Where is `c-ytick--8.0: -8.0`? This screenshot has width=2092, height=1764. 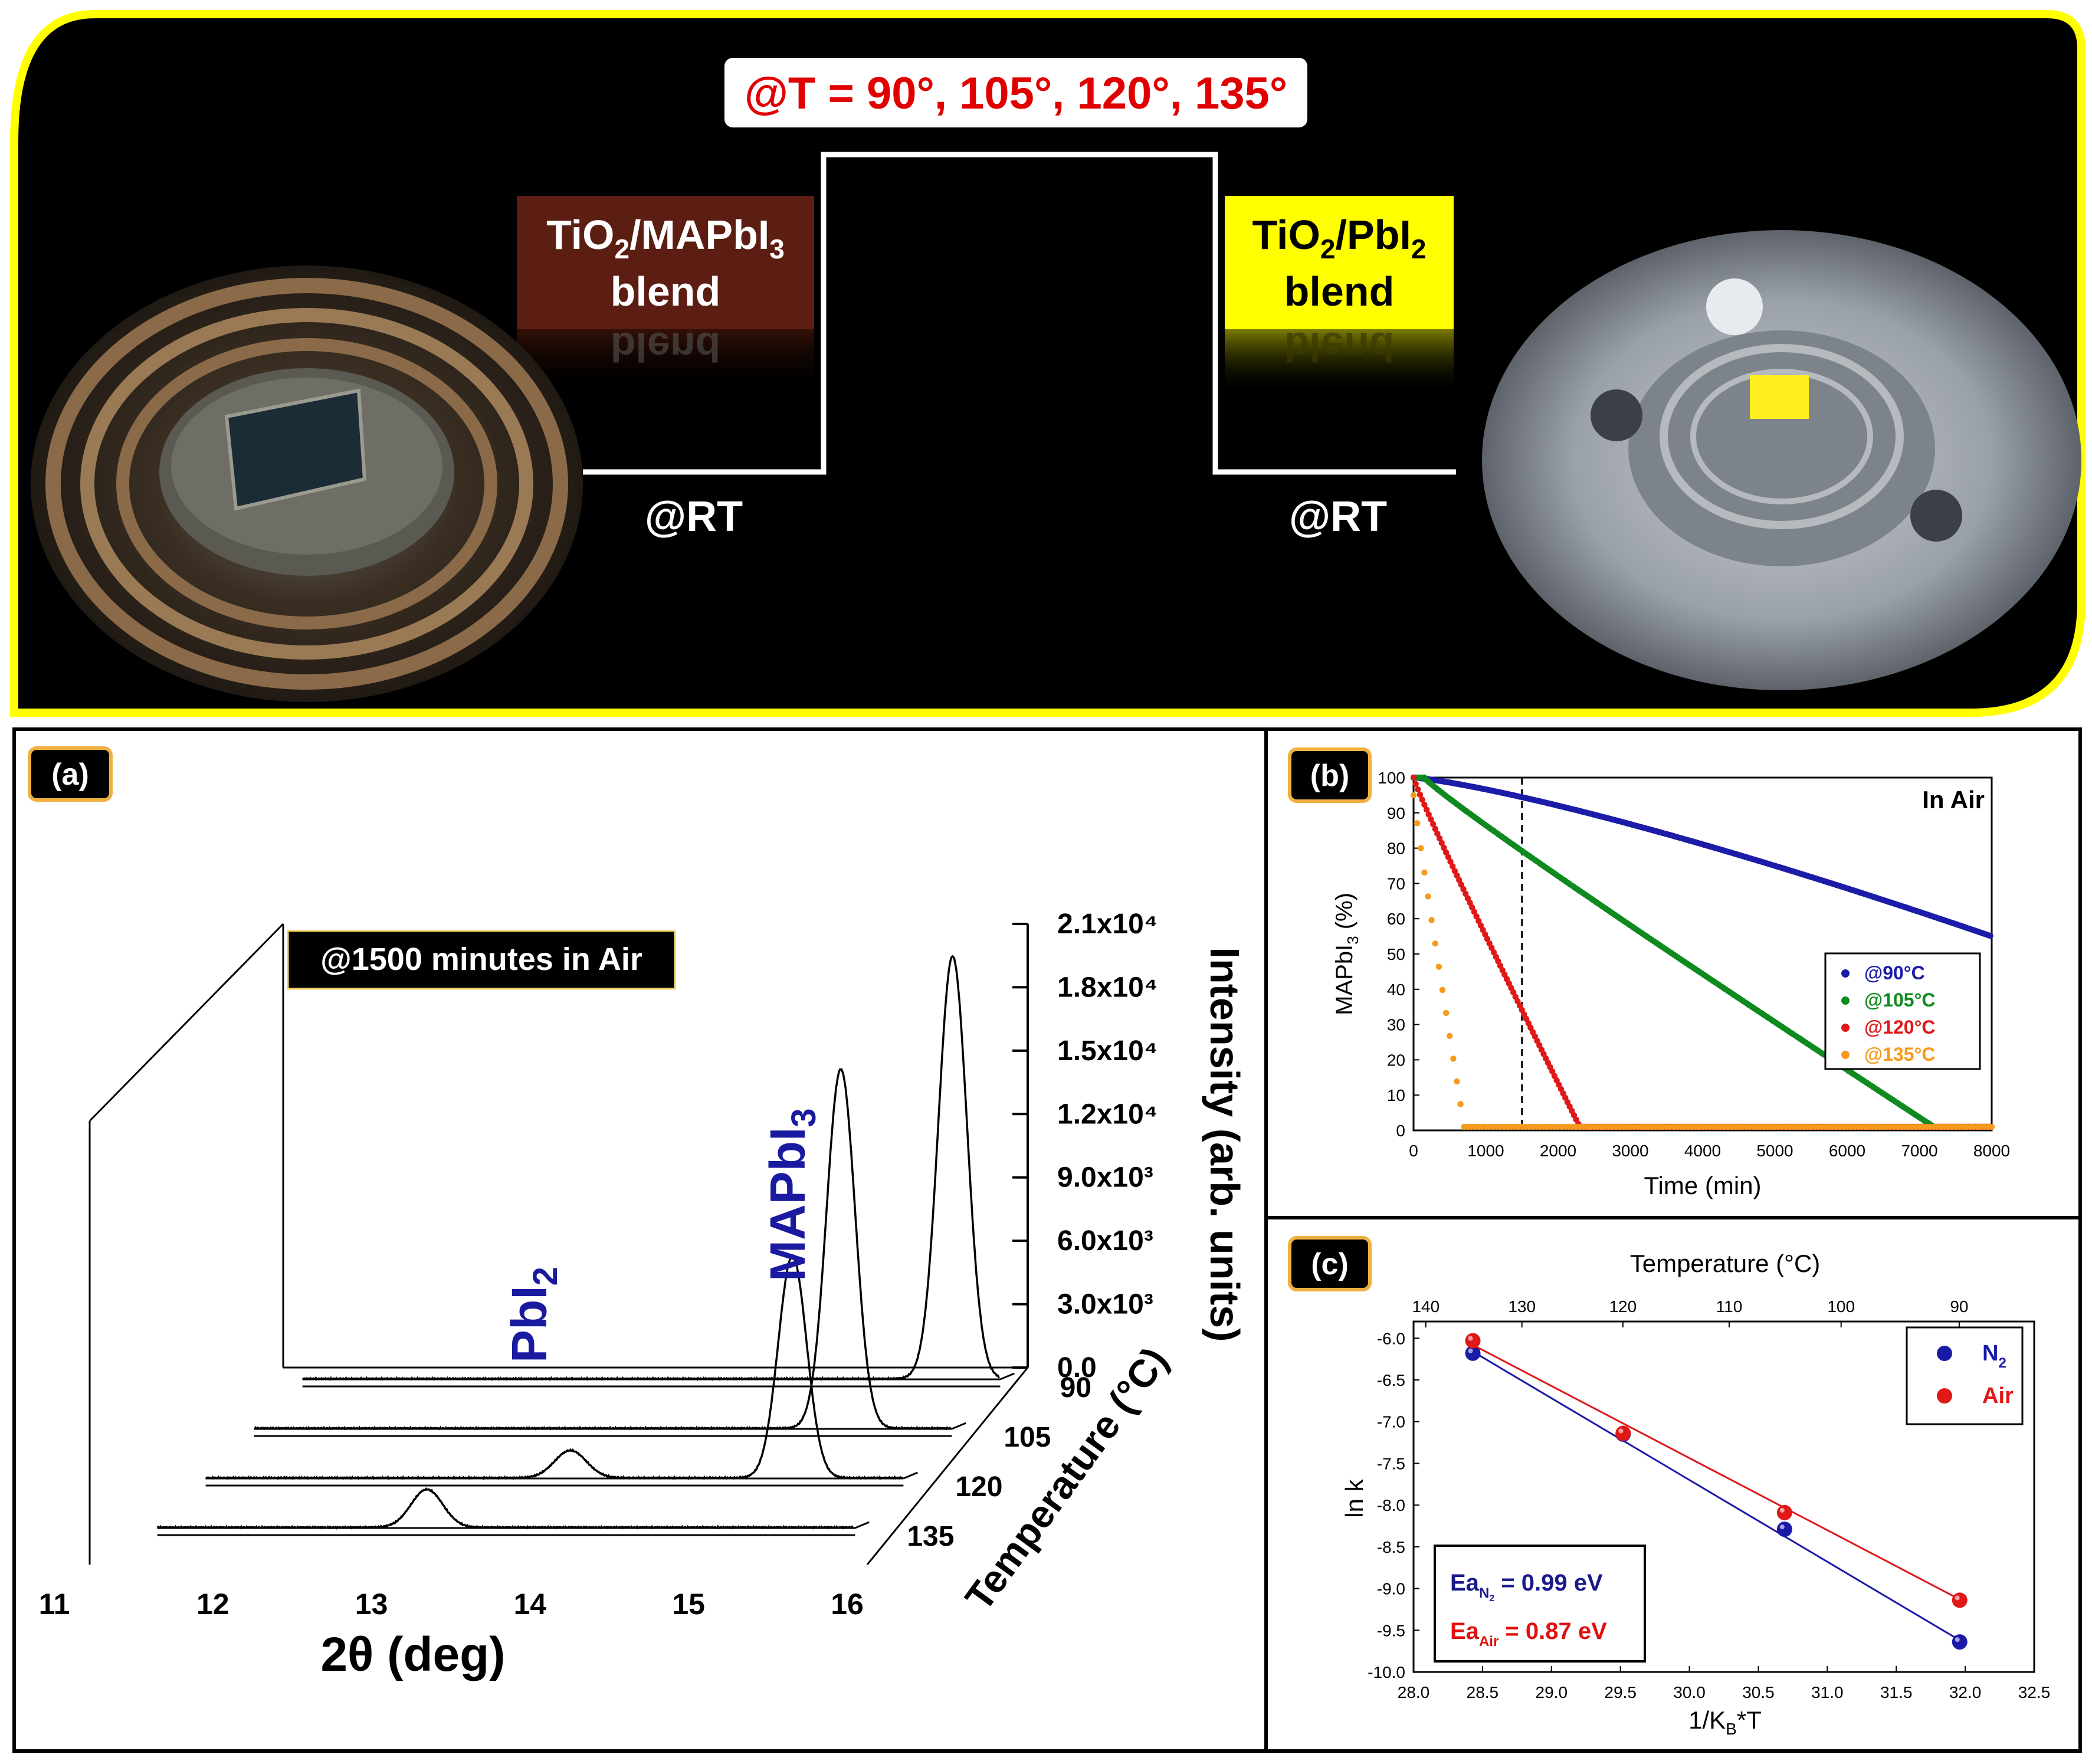 c-ytick--8.0: -8.0 is located at coordinates (1391, 1505).